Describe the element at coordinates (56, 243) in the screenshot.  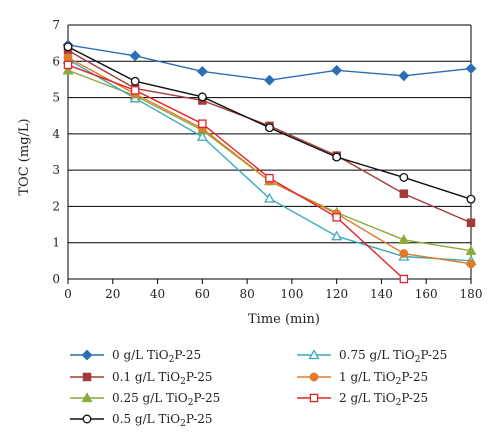
I see `y-tick-label: 1` at that location.